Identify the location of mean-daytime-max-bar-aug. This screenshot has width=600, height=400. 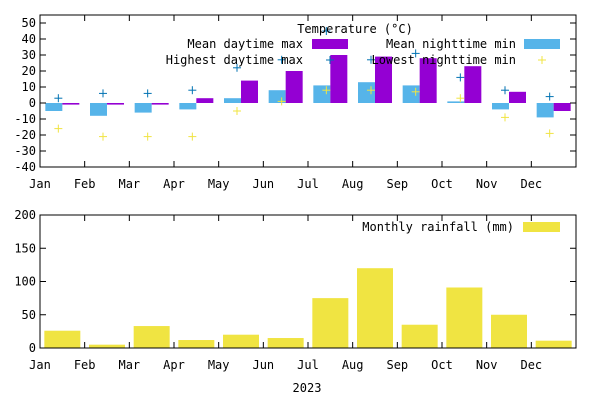
(383, 79).